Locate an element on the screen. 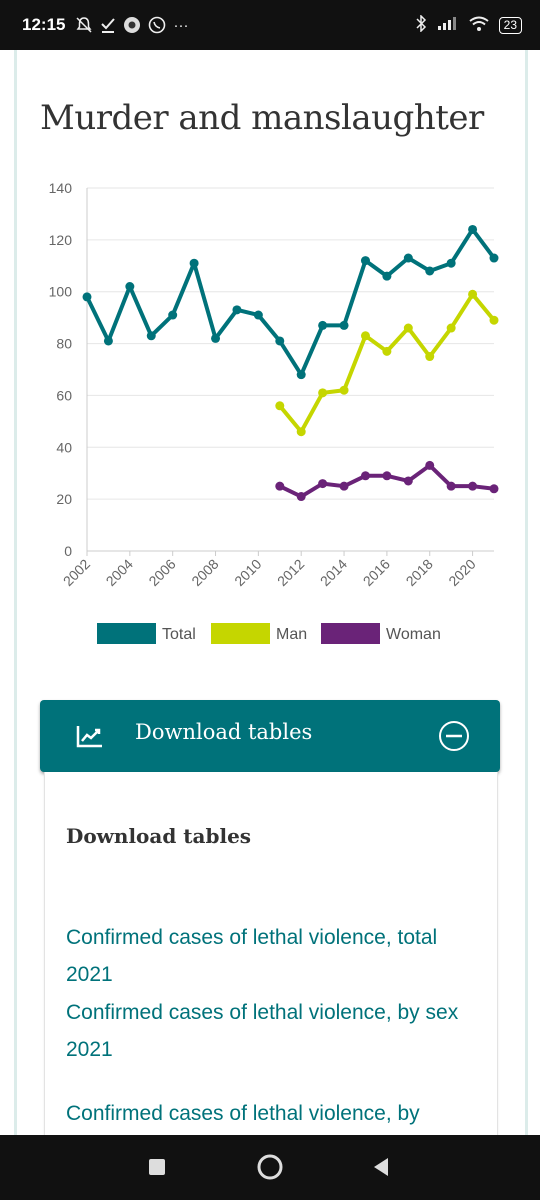 The image size is (540, 1200). legend-swatch-man is located at coordinates (240, 633).